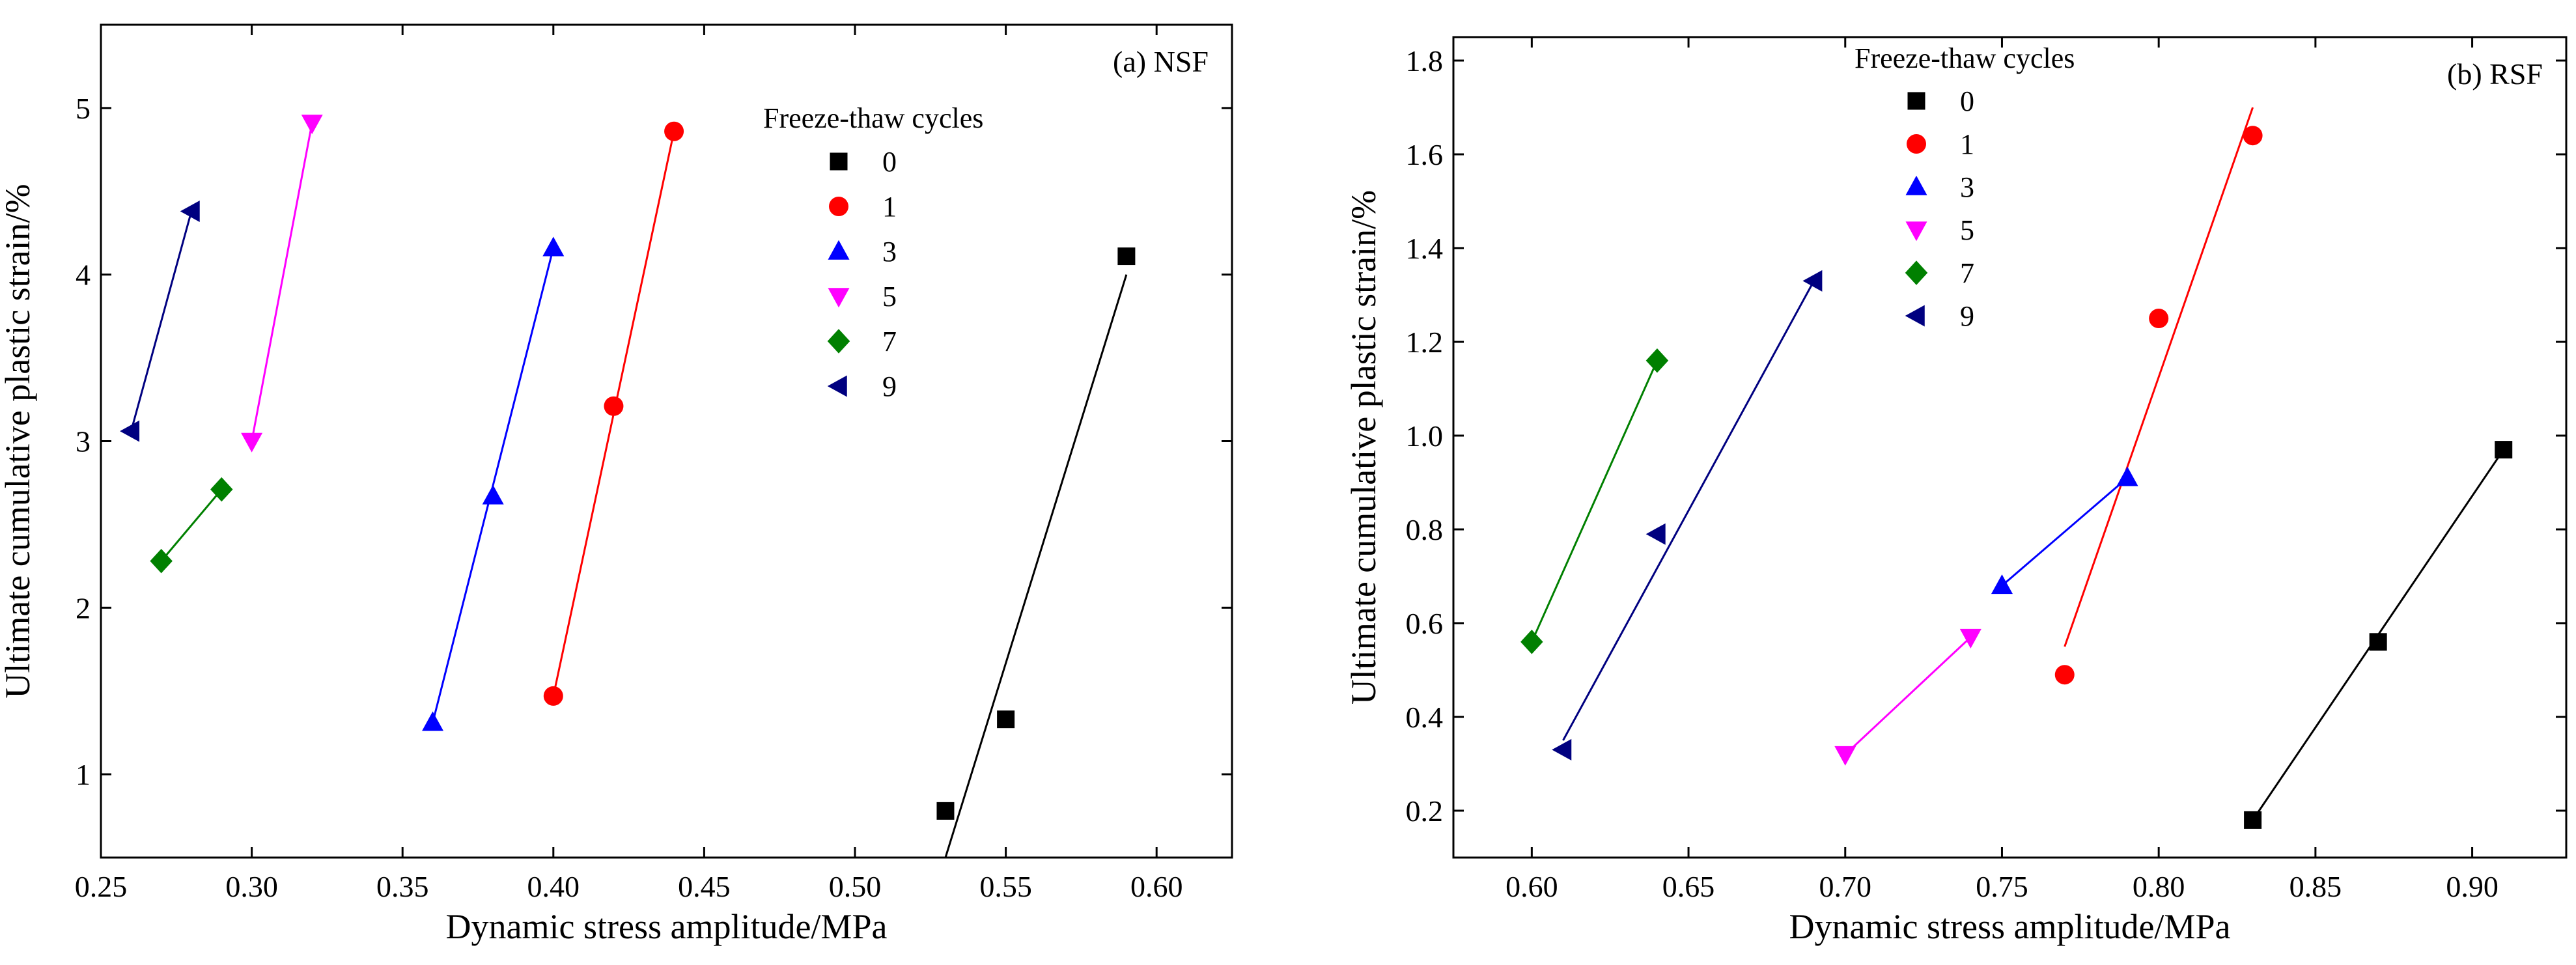  Describe the element at coordinates (84, 108) in the screenshot. I see `y-tick-label: 5` at that location.